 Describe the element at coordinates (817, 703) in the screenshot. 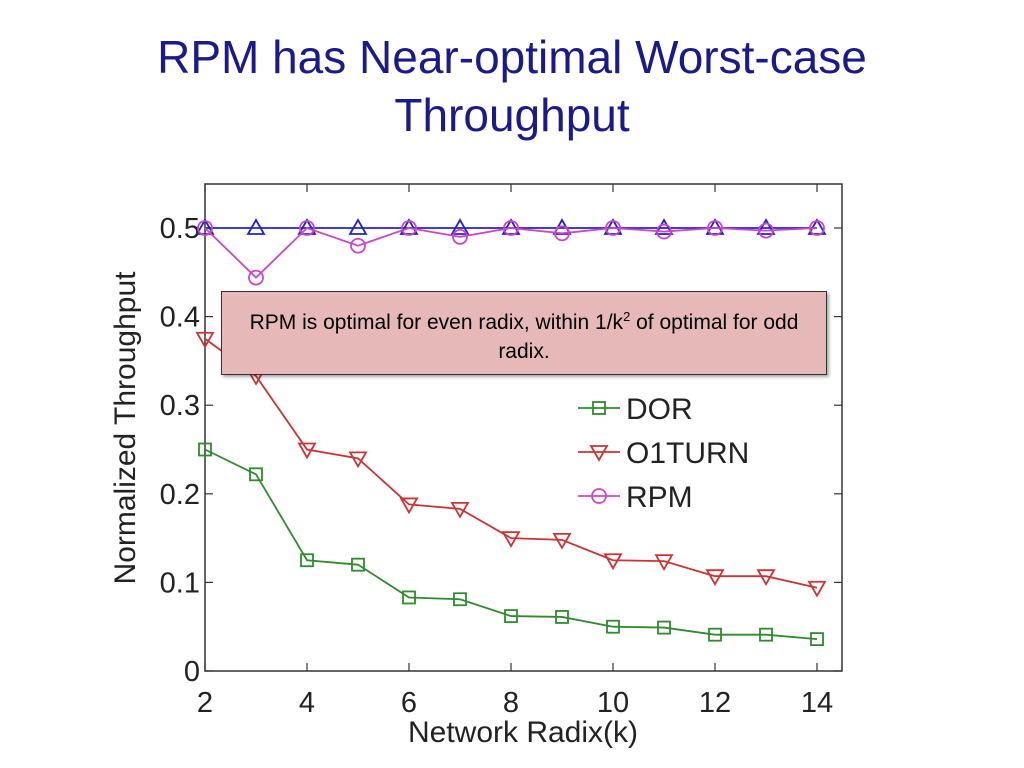

I see `x-tick-label: 14` at that location.